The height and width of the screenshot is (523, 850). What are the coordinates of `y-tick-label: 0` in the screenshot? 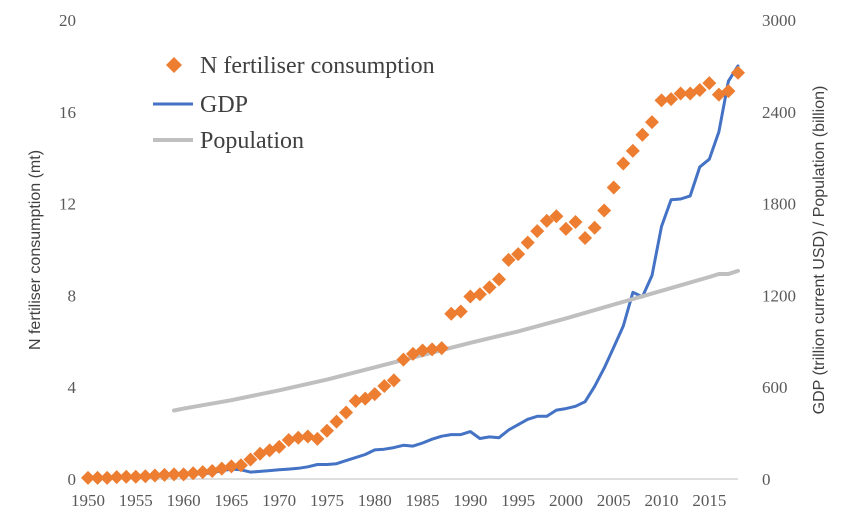 It's located at (72, 479).